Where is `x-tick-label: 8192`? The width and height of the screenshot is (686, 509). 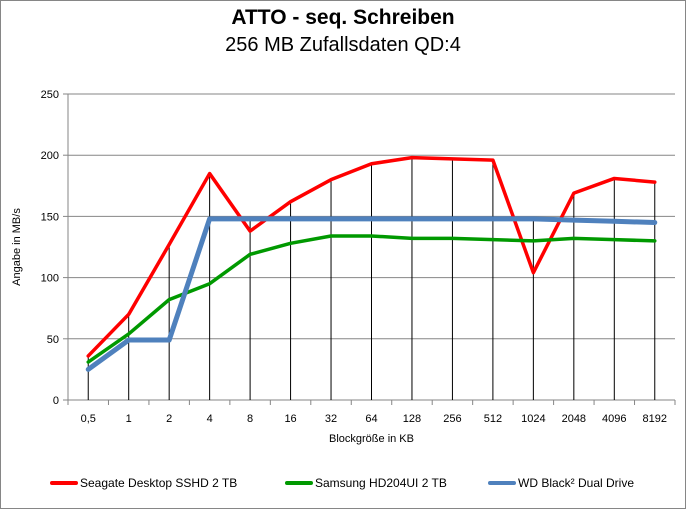
x-tick-label: 8192 is located at coordinates (655, 419).